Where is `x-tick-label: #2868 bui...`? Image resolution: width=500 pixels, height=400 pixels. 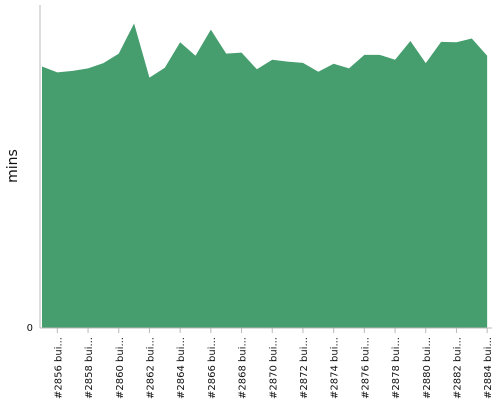
x-tick-label: #2868 bui... is located at coordinates (243, 368).